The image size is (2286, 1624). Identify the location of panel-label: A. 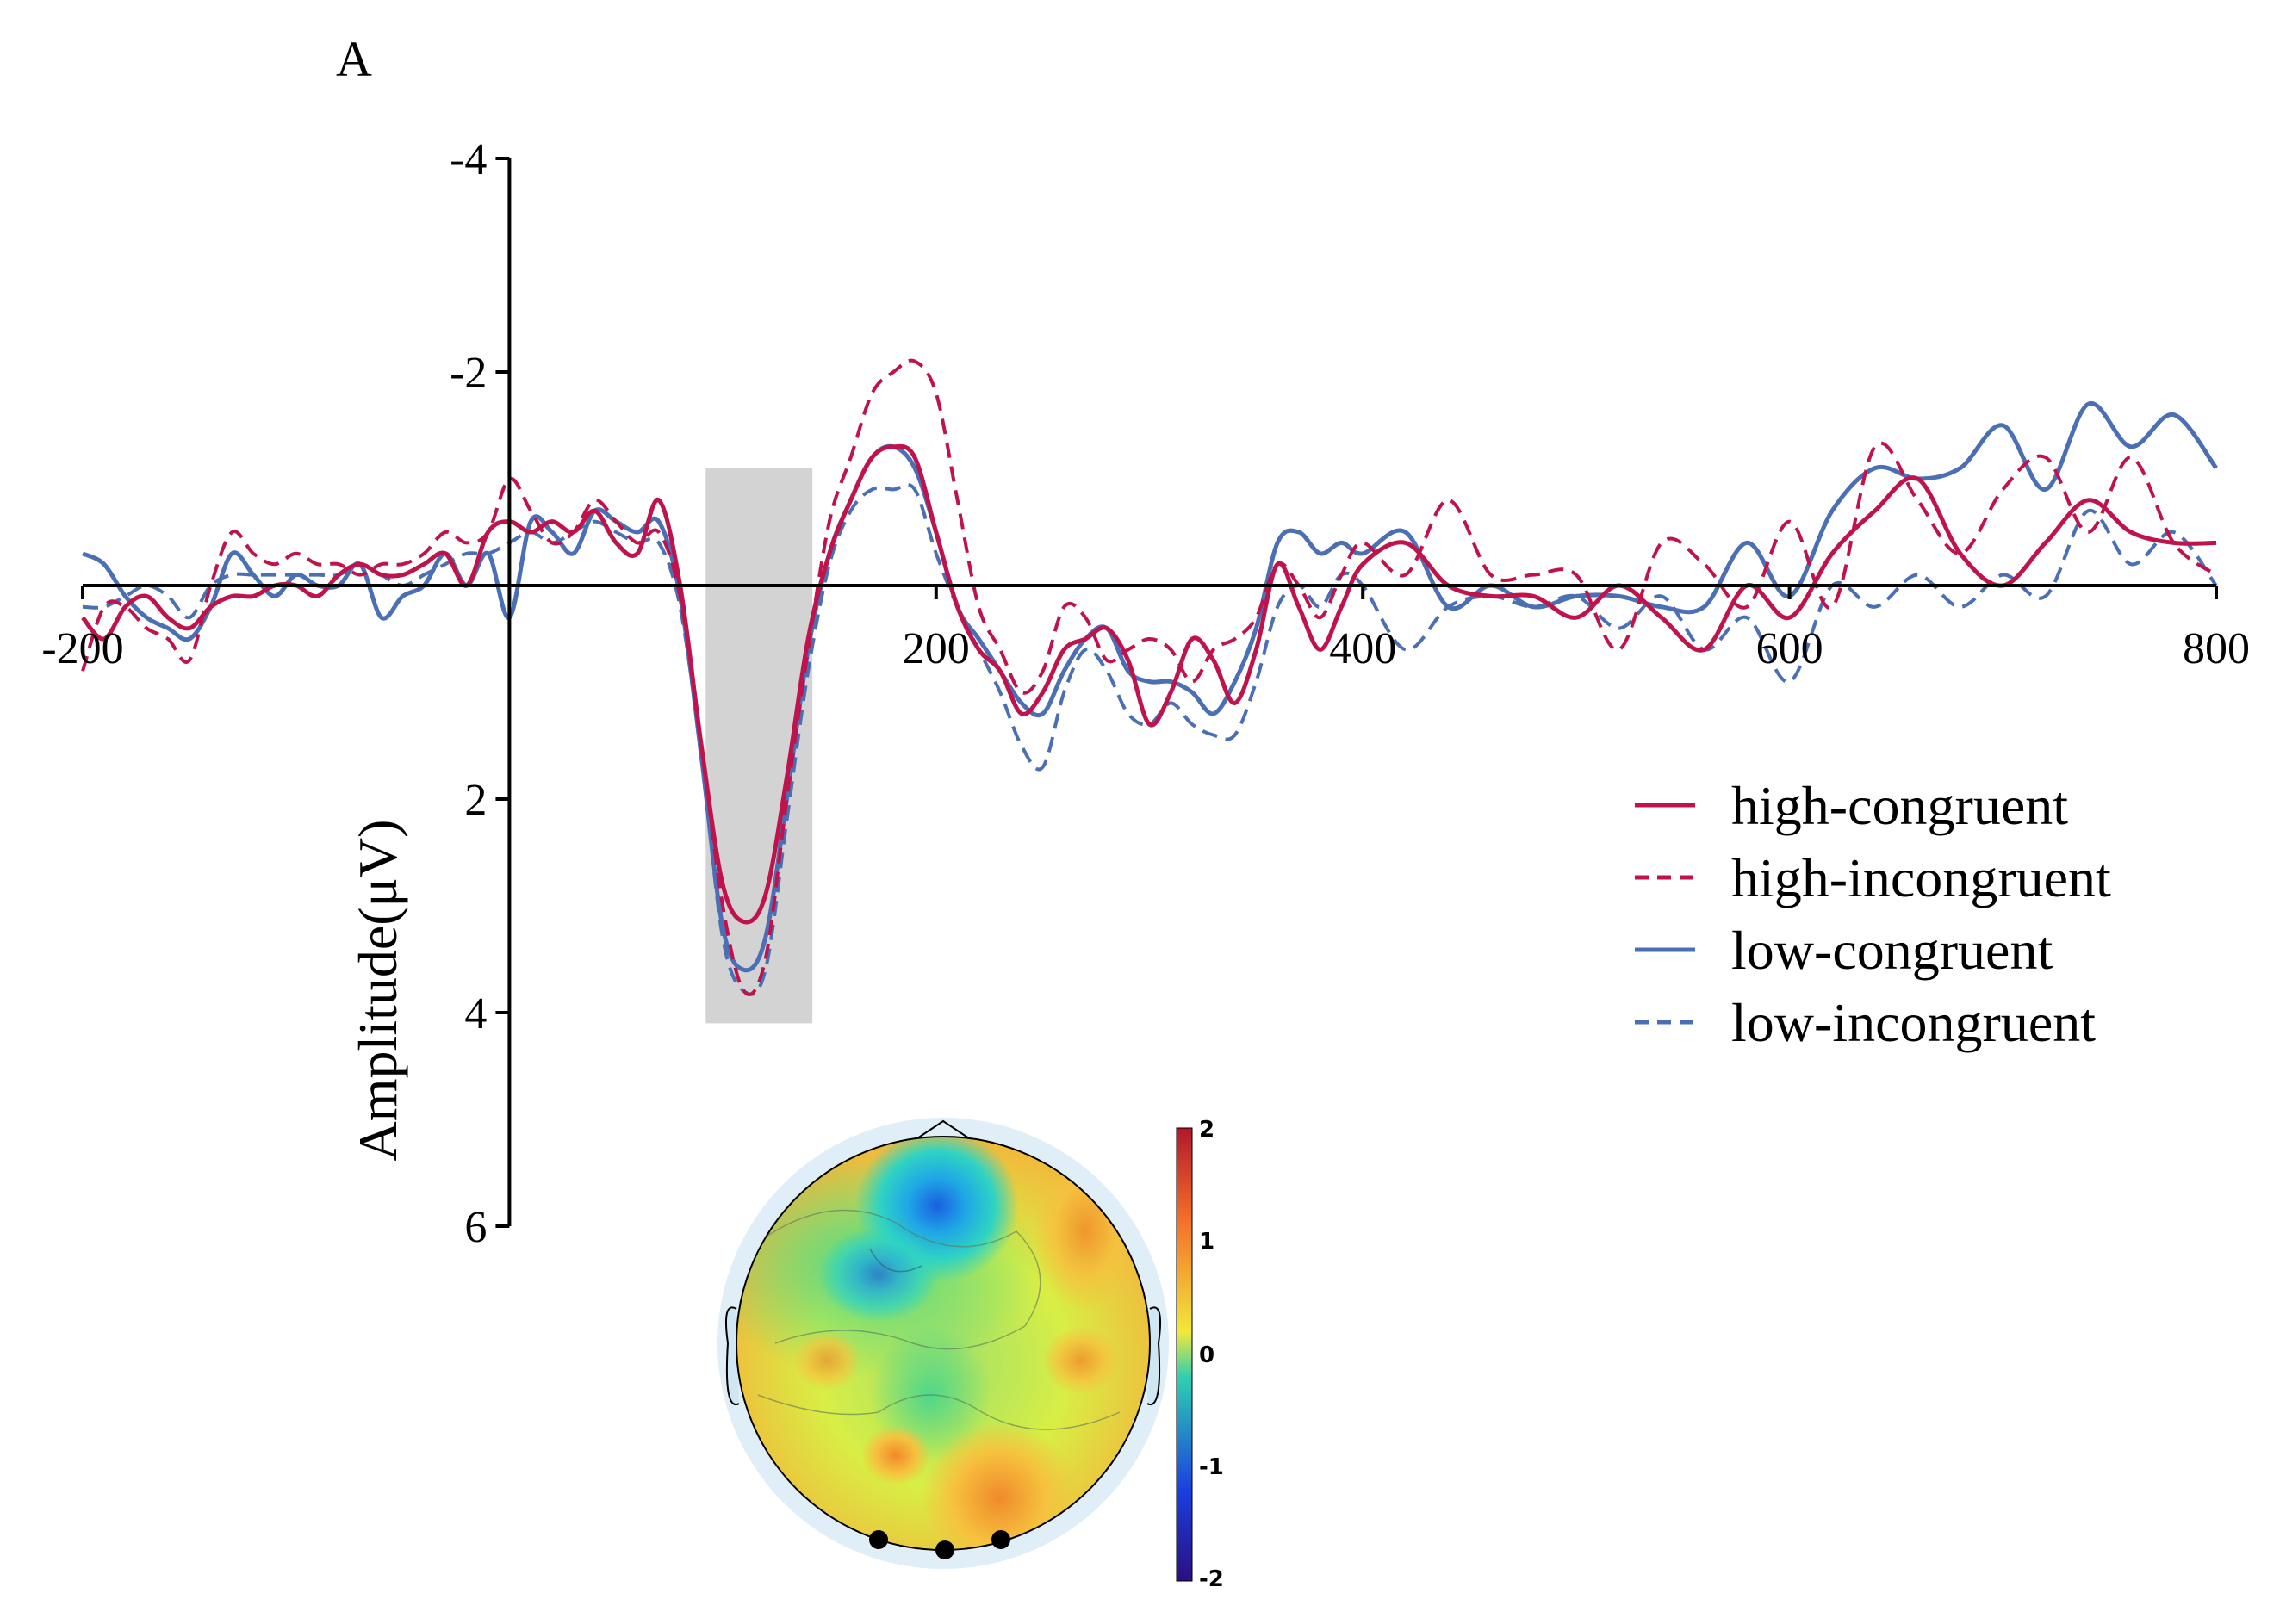
(354, 59).